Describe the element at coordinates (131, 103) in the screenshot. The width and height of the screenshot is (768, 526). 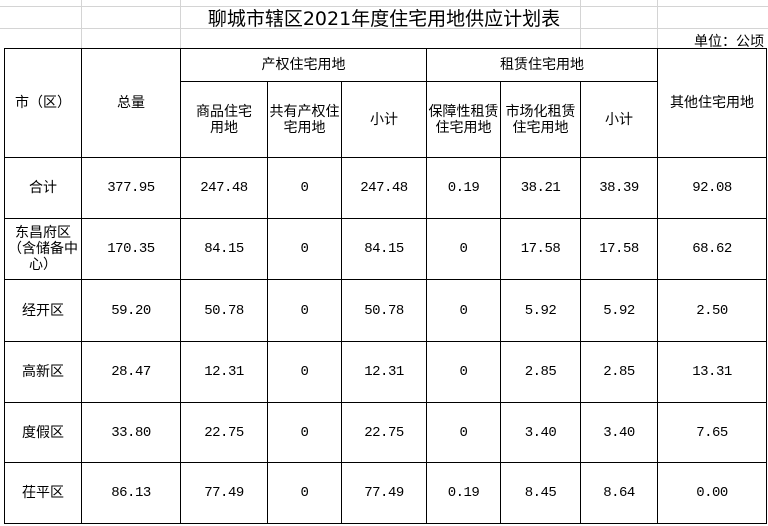
I see `header-total: 总量` at that location.